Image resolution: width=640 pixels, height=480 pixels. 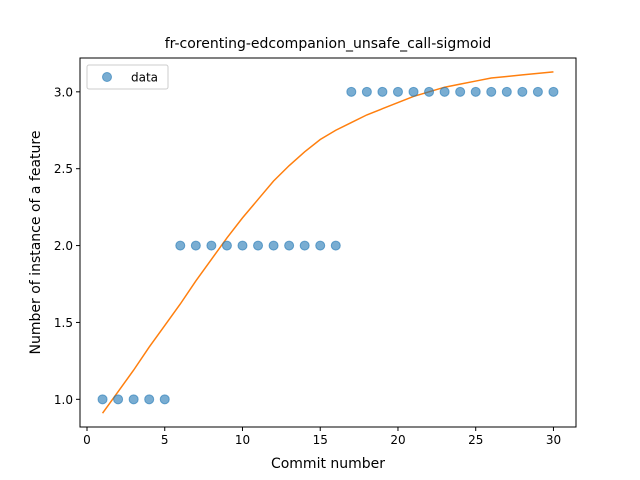 What do you see at coordinates (328, 464) in the screenshot?
I see `x-axis-label: Commit number` at bounding box center [328, 464].